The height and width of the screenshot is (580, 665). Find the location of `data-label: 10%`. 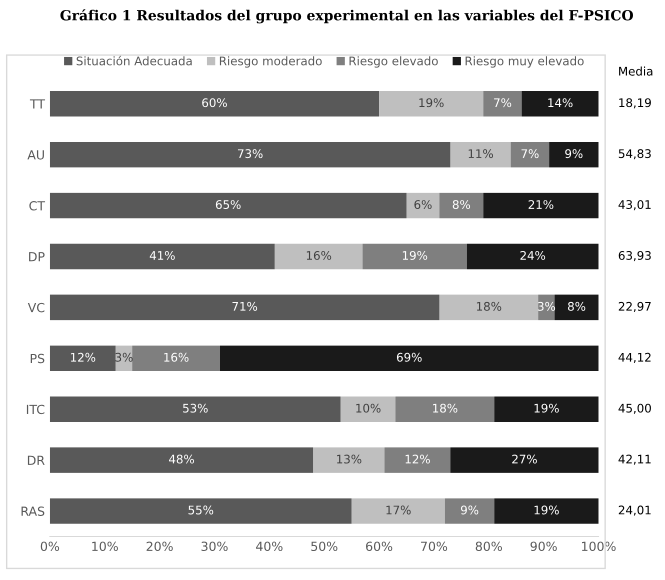

data-label: 10% is located at coordinates (368, 408).